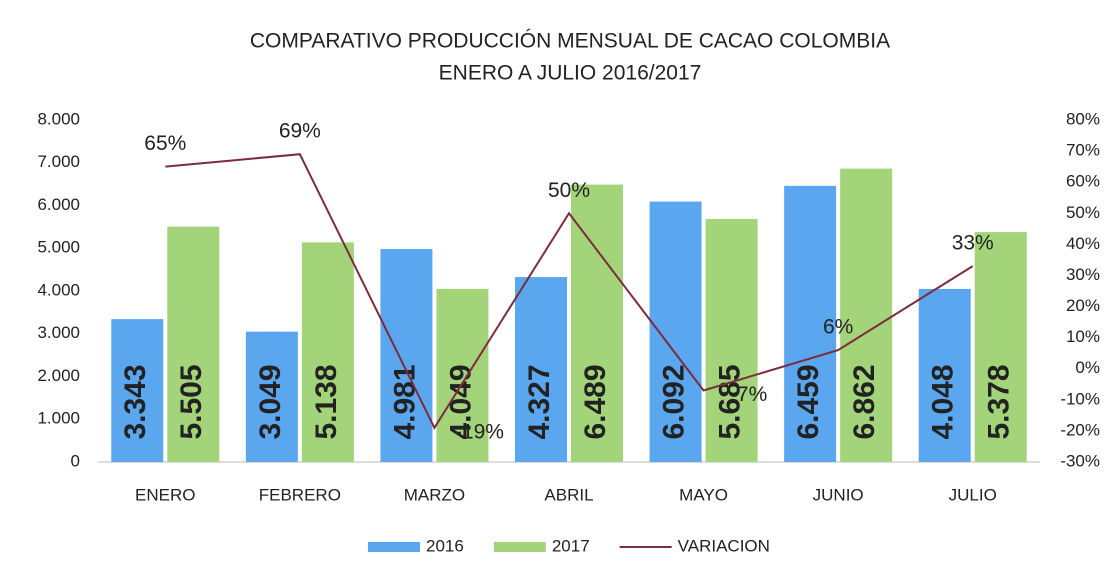  What do you see at coordinates (1080, 398) in the screenshot?
I see `y2-tick-label: -10%` at bounding box center [1080, 398].